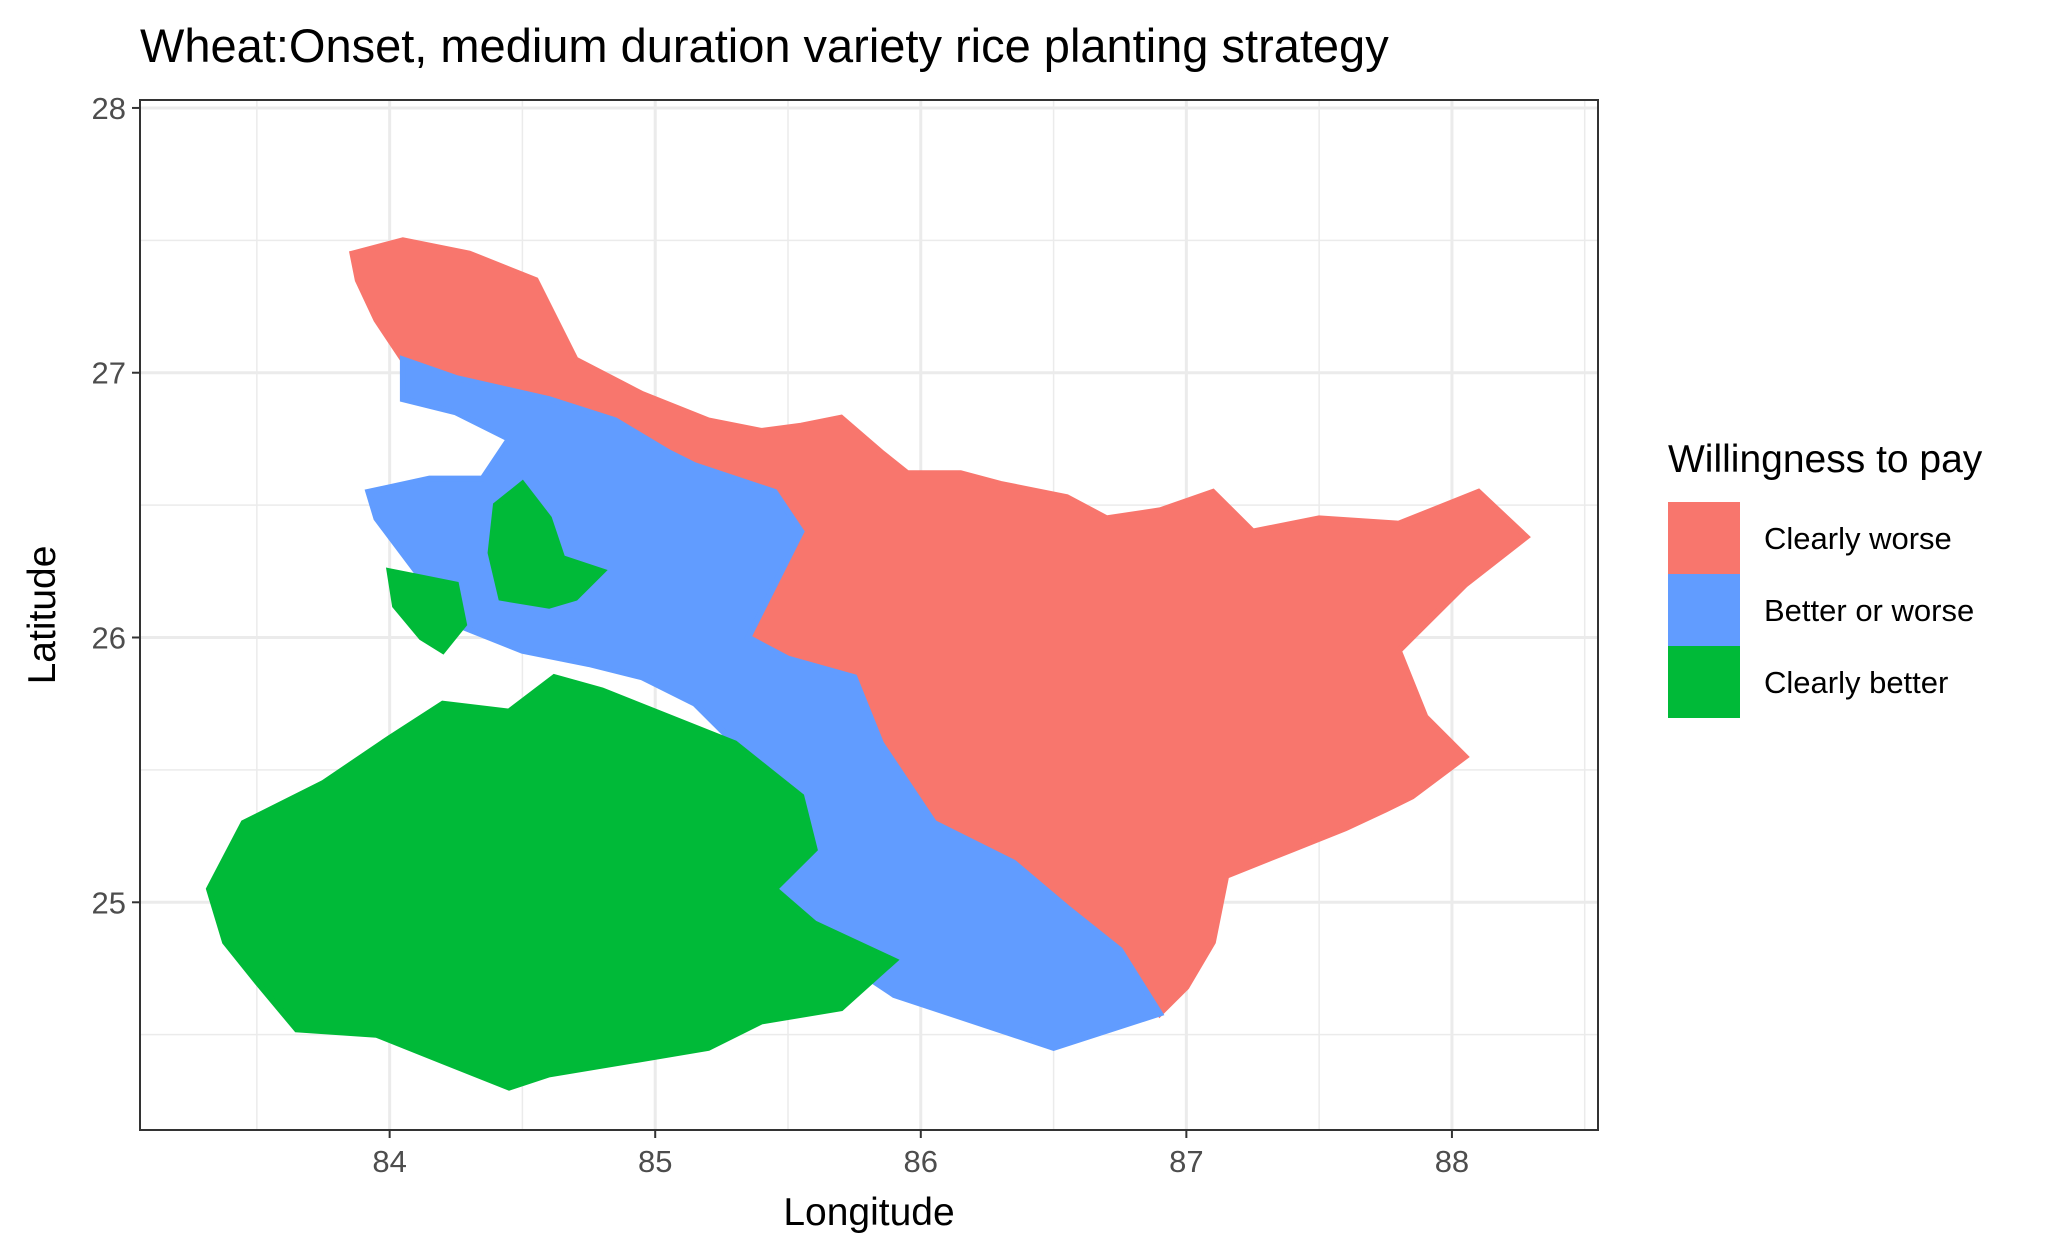  Describe the element at coordinates (1186, 1161) in the screenshot. I see `x-tick-label: 87` at that location.